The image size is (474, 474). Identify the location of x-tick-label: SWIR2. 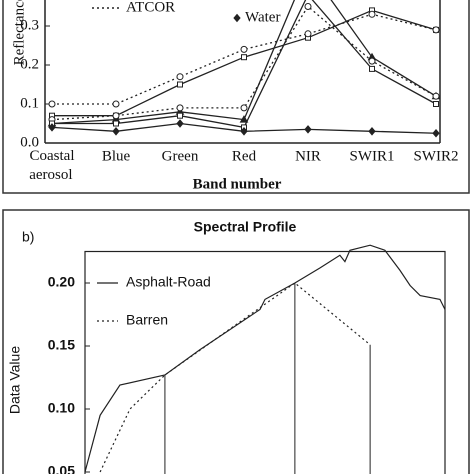
(436, 156).